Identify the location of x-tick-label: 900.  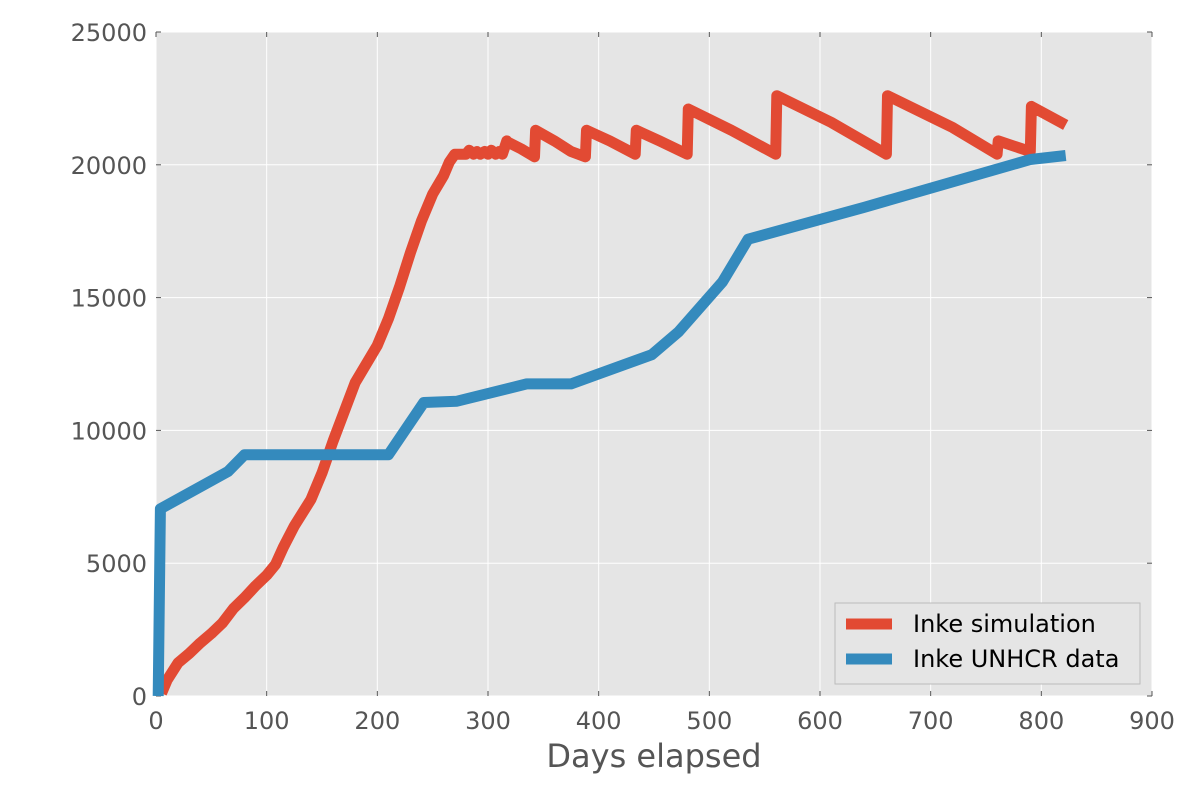
(1152, 721).